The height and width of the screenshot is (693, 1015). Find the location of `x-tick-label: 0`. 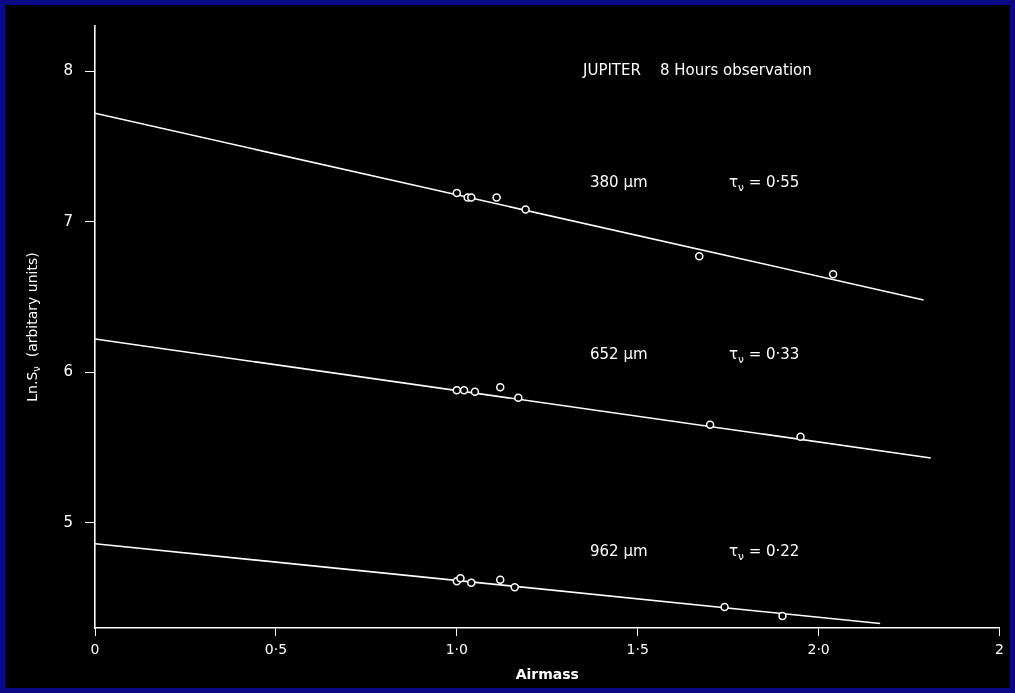

x-tick-label: 0 is located at coordinates (95, 649).